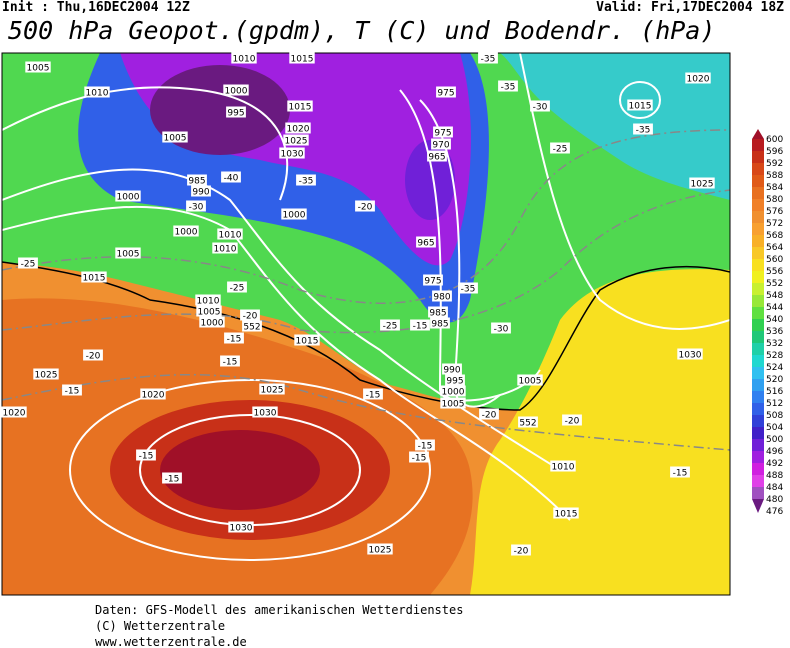 The height and width of the screenshot is (648, 790). What do you see at coordinates (774, 488) in the screenshot?
I see `colorbar-label: 484` at bounding box center [774, 488].